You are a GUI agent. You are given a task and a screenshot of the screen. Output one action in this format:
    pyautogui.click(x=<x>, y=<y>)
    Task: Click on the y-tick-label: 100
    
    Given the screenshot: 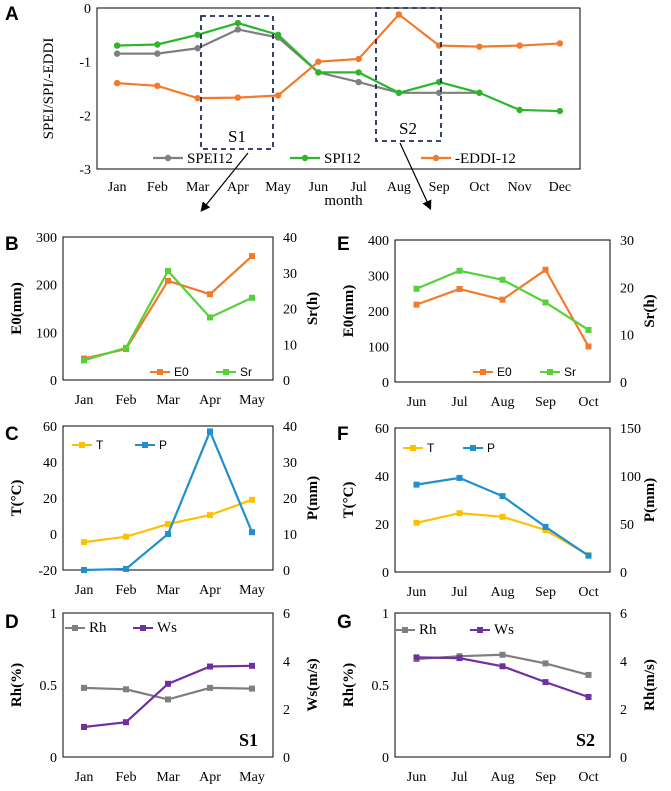 What is the action you would take?
    pyautogui.click(x=46, y=333)
    